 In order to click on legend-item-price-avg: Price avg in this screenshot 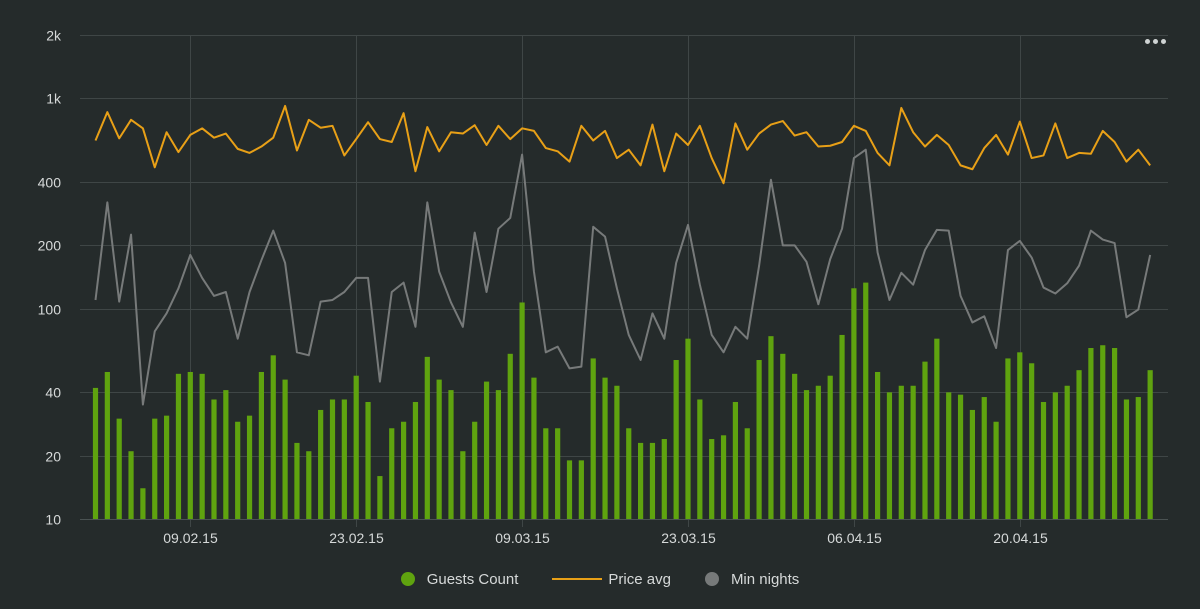, I will do `click(611, 579)`.